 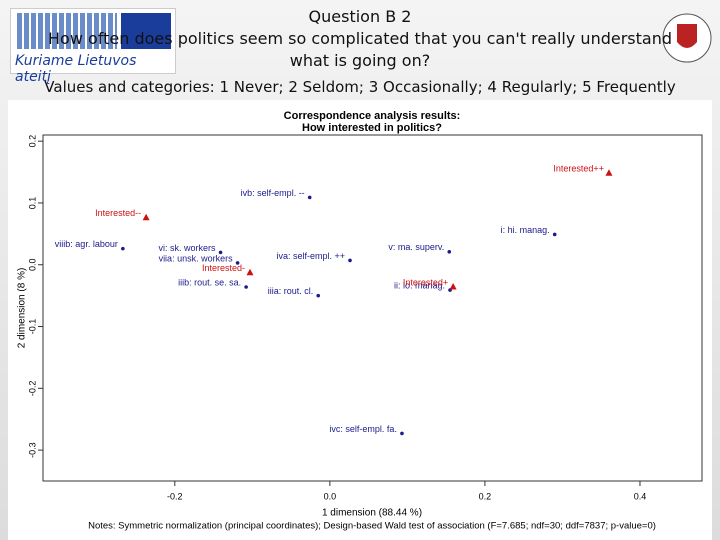 What do you see at coordinates (32, 264) in the screenshot?
I see `y-tick-label: 0.0` at bounding box center [32, 264].